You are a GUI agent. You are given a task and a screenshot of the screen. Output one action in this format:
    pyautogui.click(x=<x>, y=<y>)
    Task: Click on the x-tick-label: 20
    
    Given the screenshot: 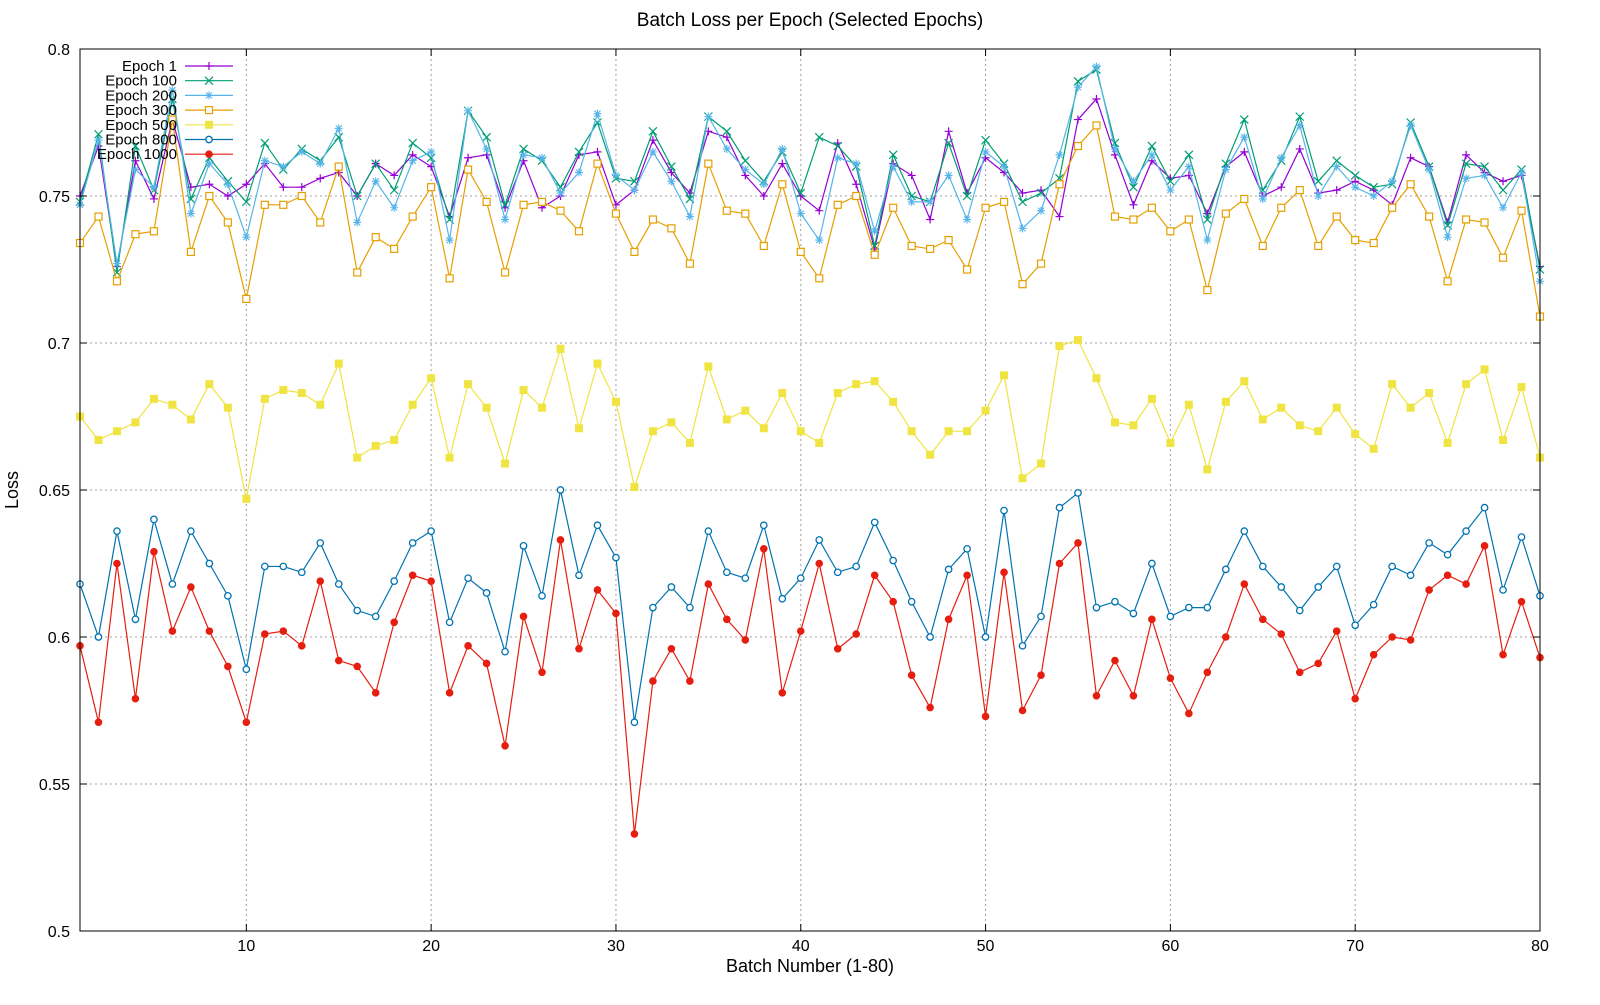 What is the action you would take?
    pyautogui.click(x=431, y=946)
    